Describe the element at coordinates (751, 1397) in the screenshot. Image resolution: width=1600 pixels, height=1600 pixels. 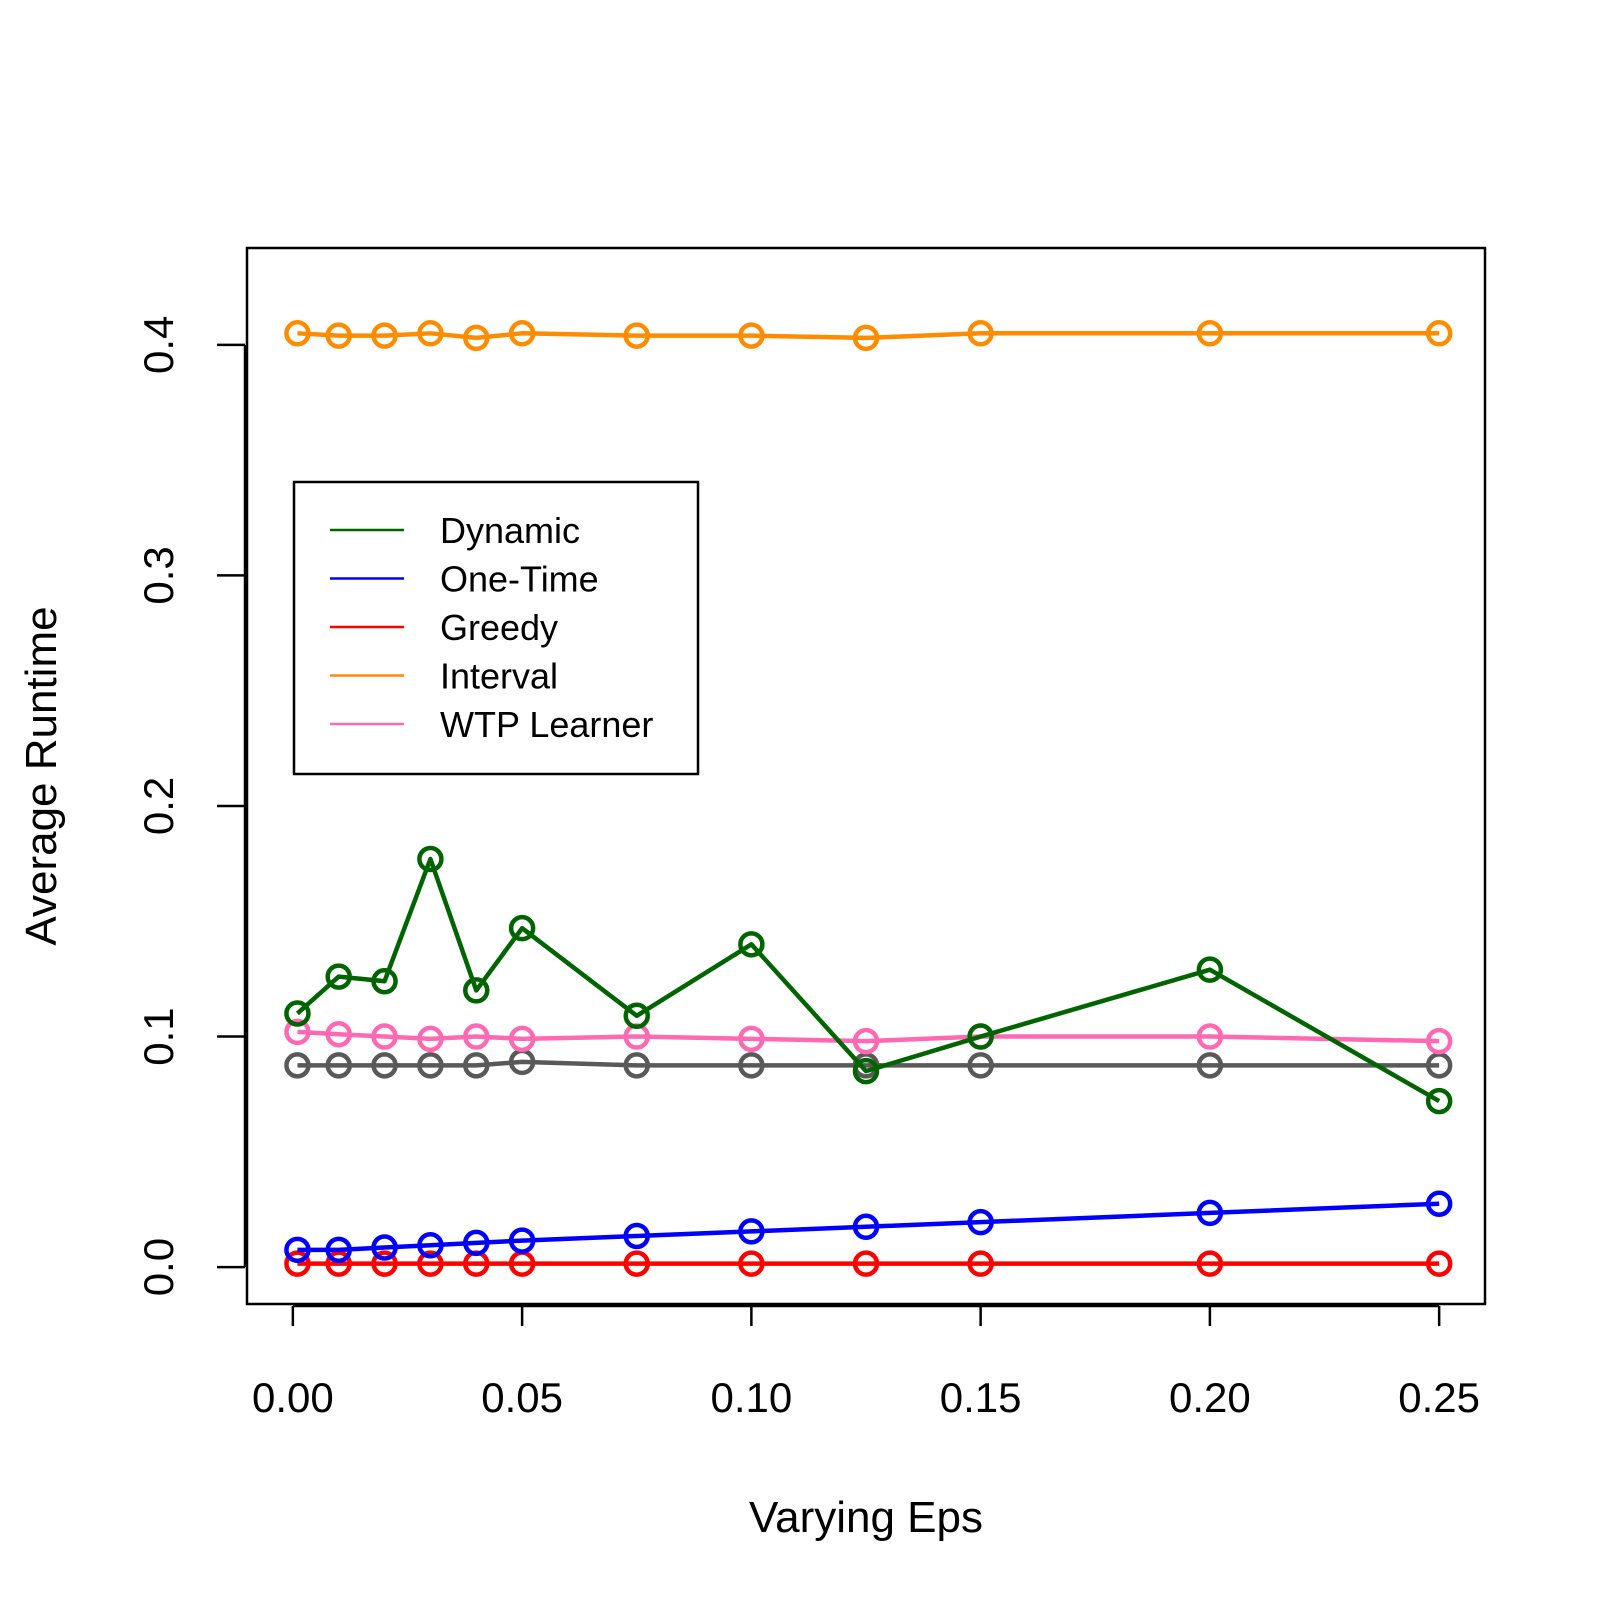
I see `x-tick-label: 0.10` at that location.